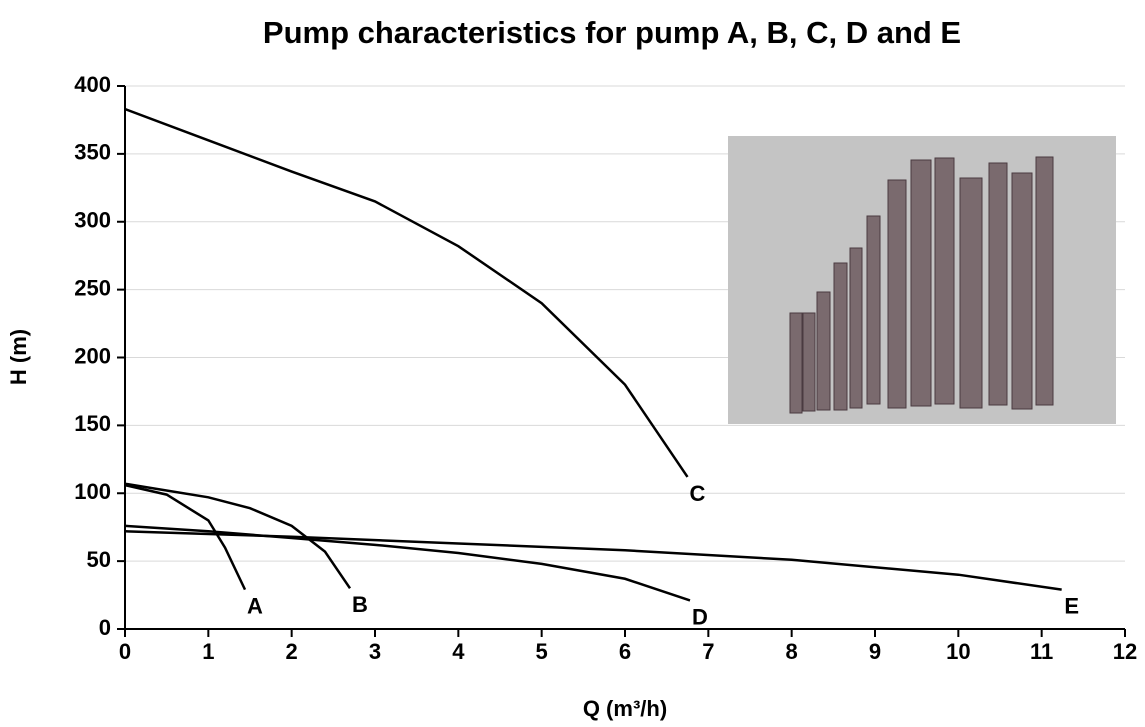 This screenshot has width=1145, height=727. Describe the element at coordinates (99, 559) in the screenshot. I see `y-tick-label: 50` at that location.